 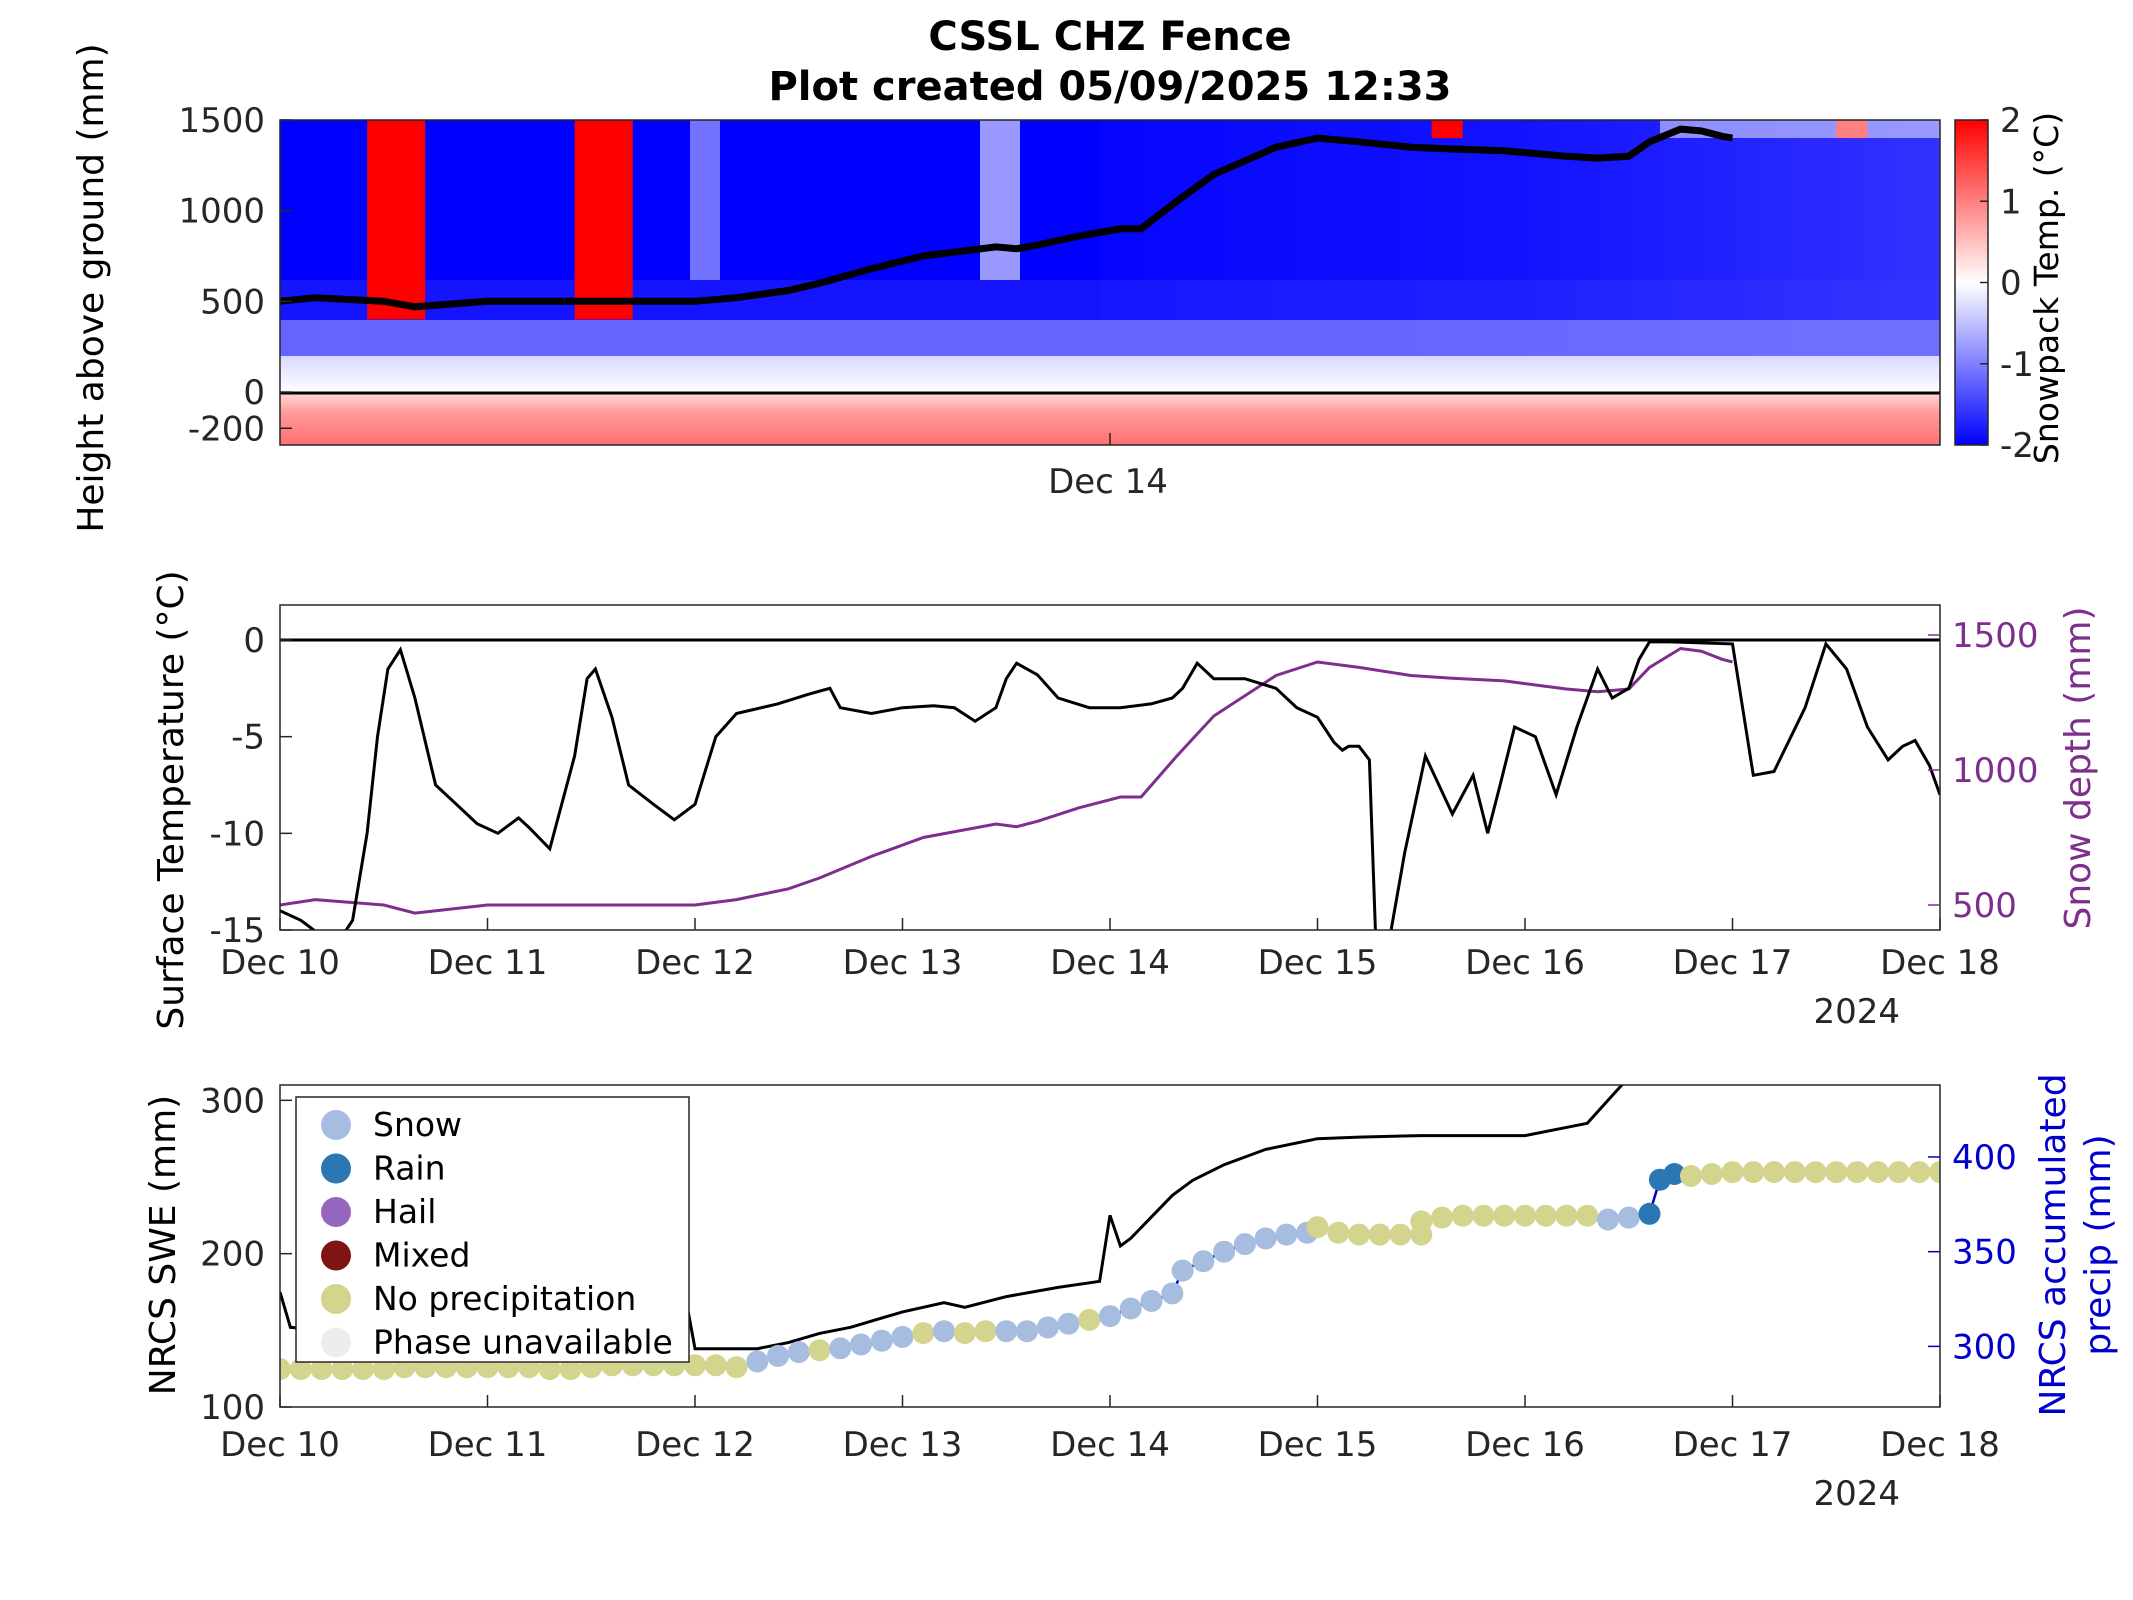 What do you see at coordinates (1940, 963) in the screenshot?
I see `x-tick-label: Dec 18` at bounding box center [1940, 963].